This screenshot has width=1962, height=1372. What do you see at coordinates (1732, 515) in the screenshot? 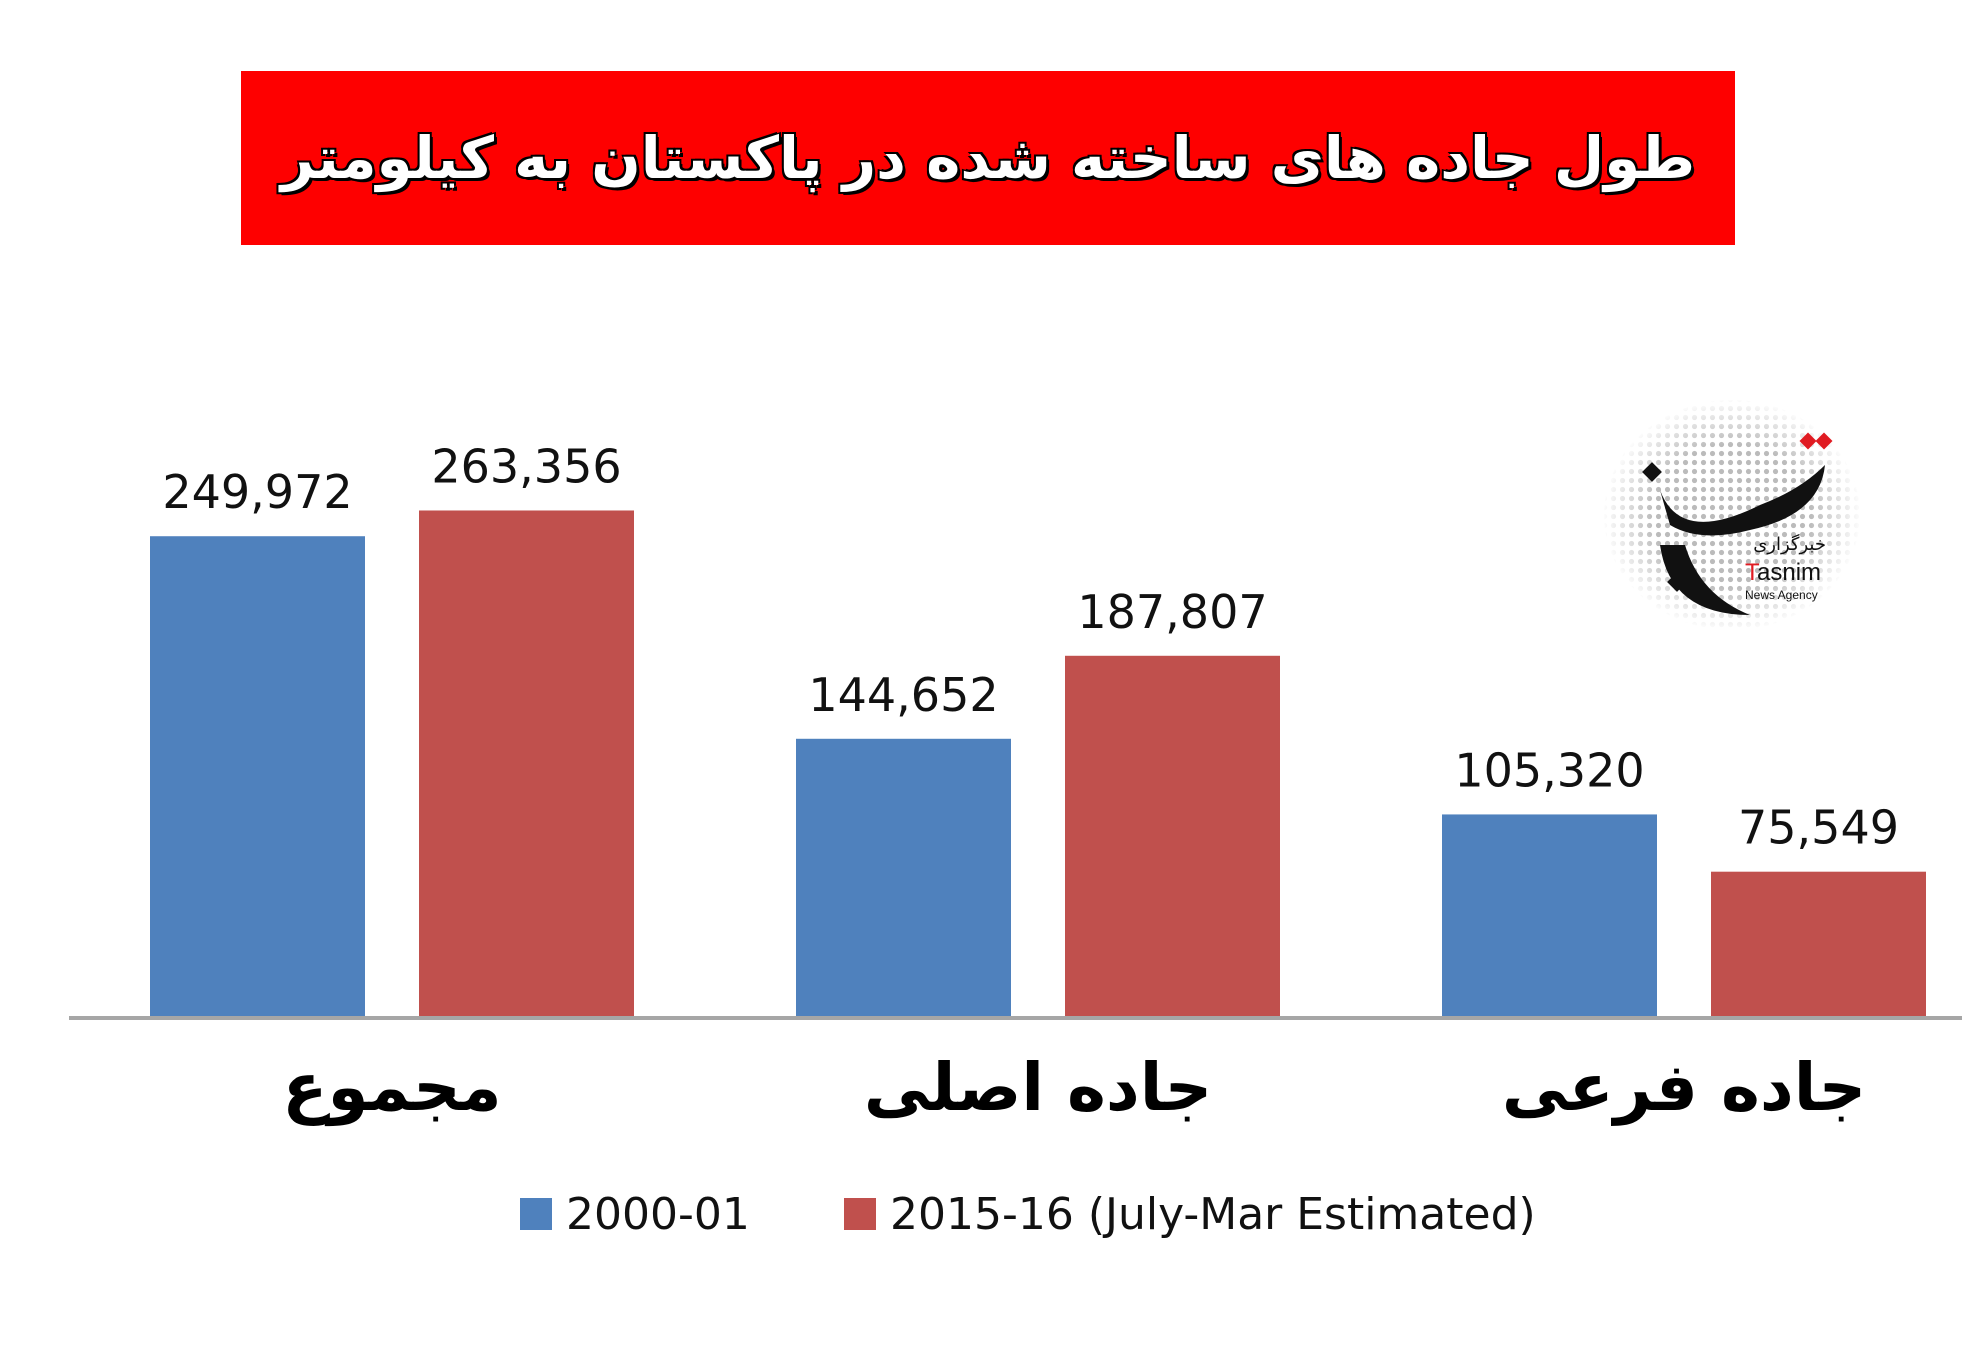
I see `tasnim-logo: خبرگزاری Tasnim News Agency` at bounding box center [1732, 515].